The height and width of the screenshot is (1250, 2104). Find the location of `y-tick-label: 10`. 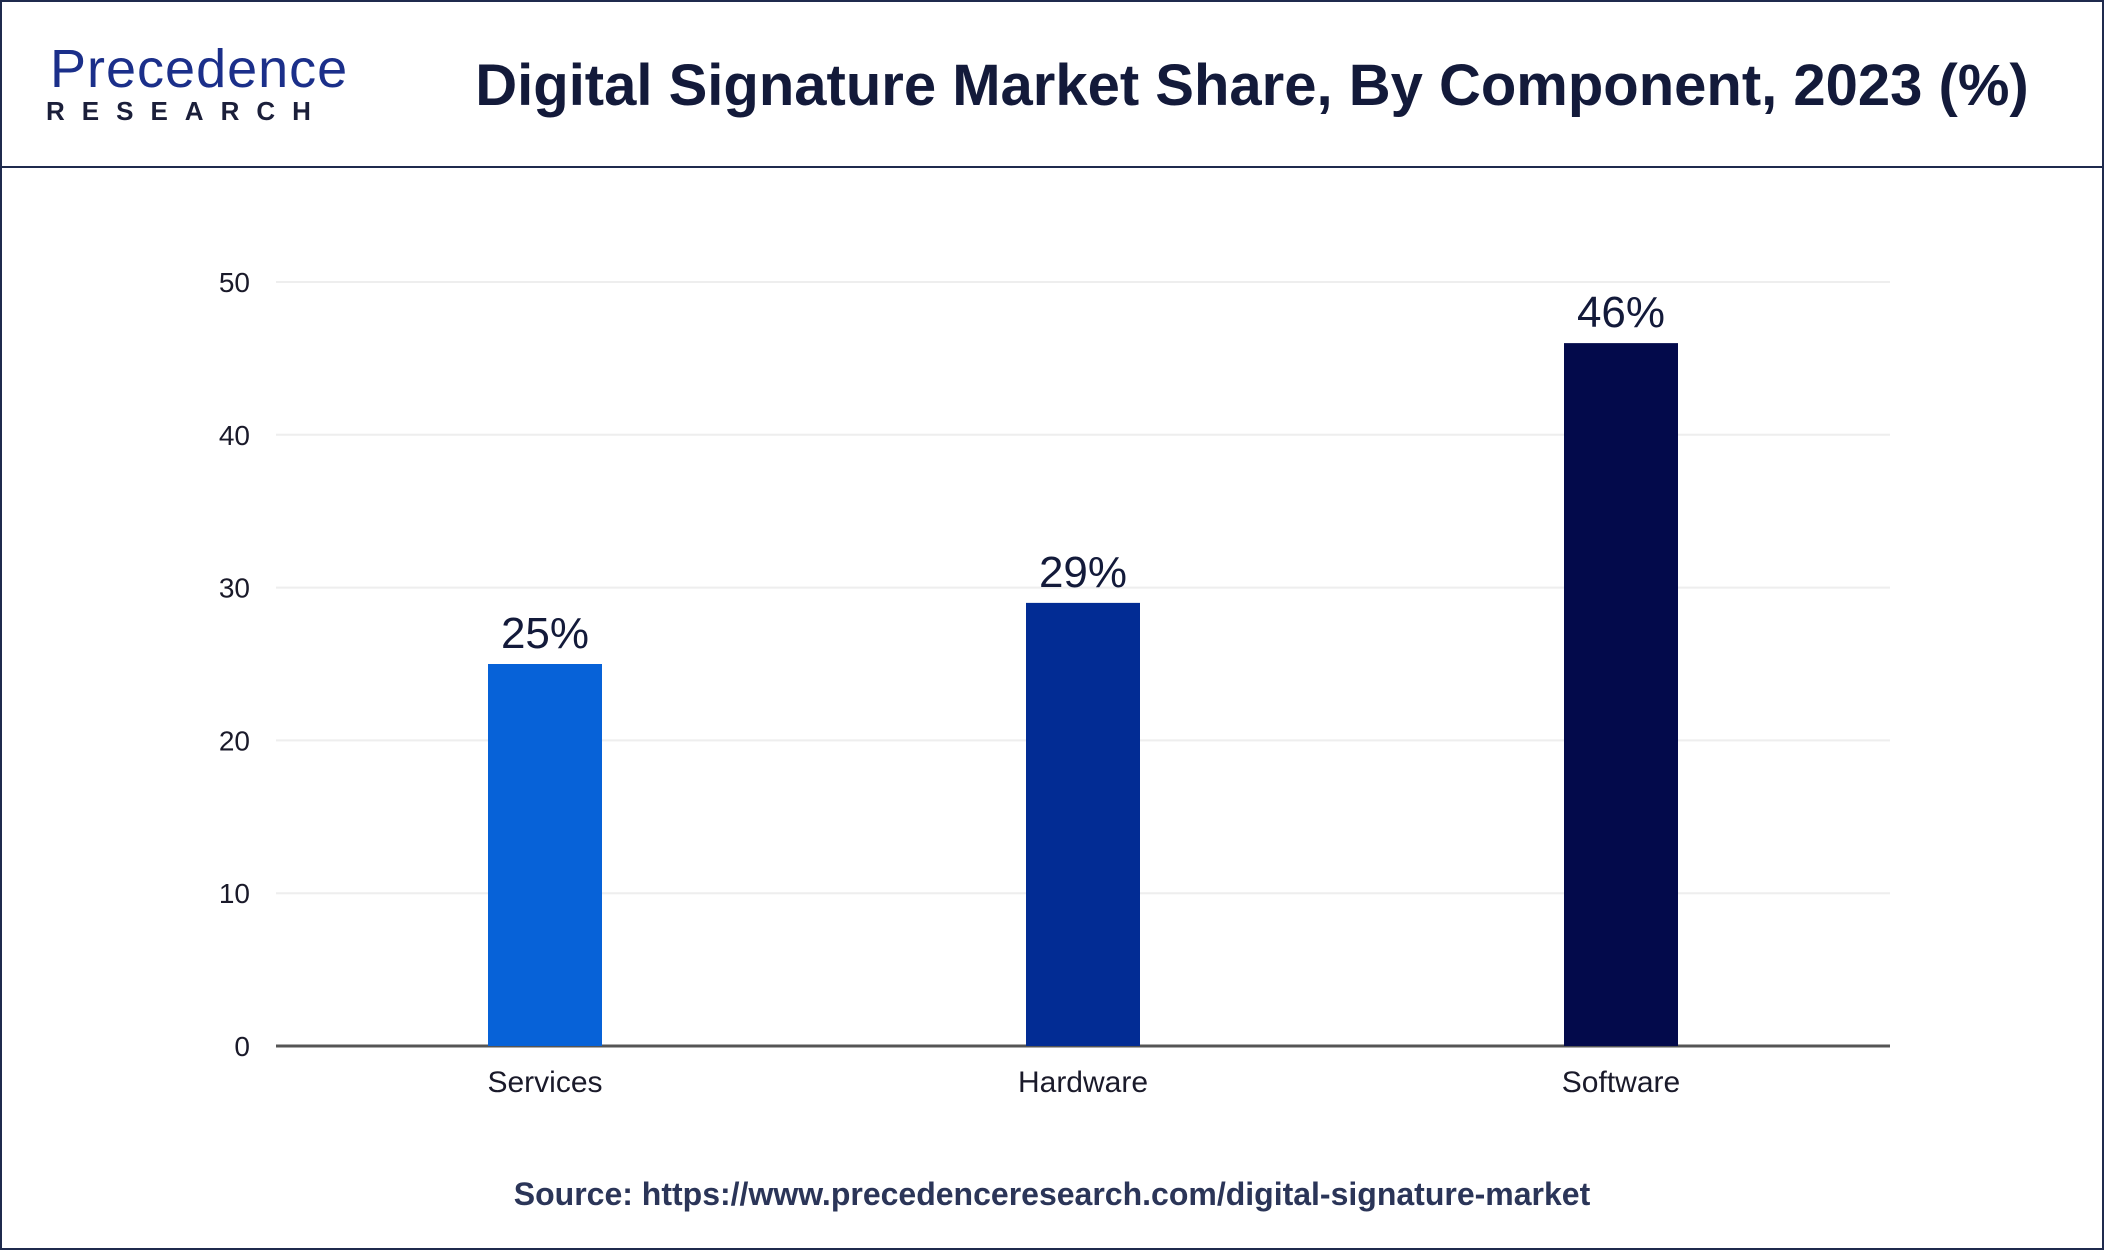

y-tick-label: 10 is located at coordinates (234, 893).